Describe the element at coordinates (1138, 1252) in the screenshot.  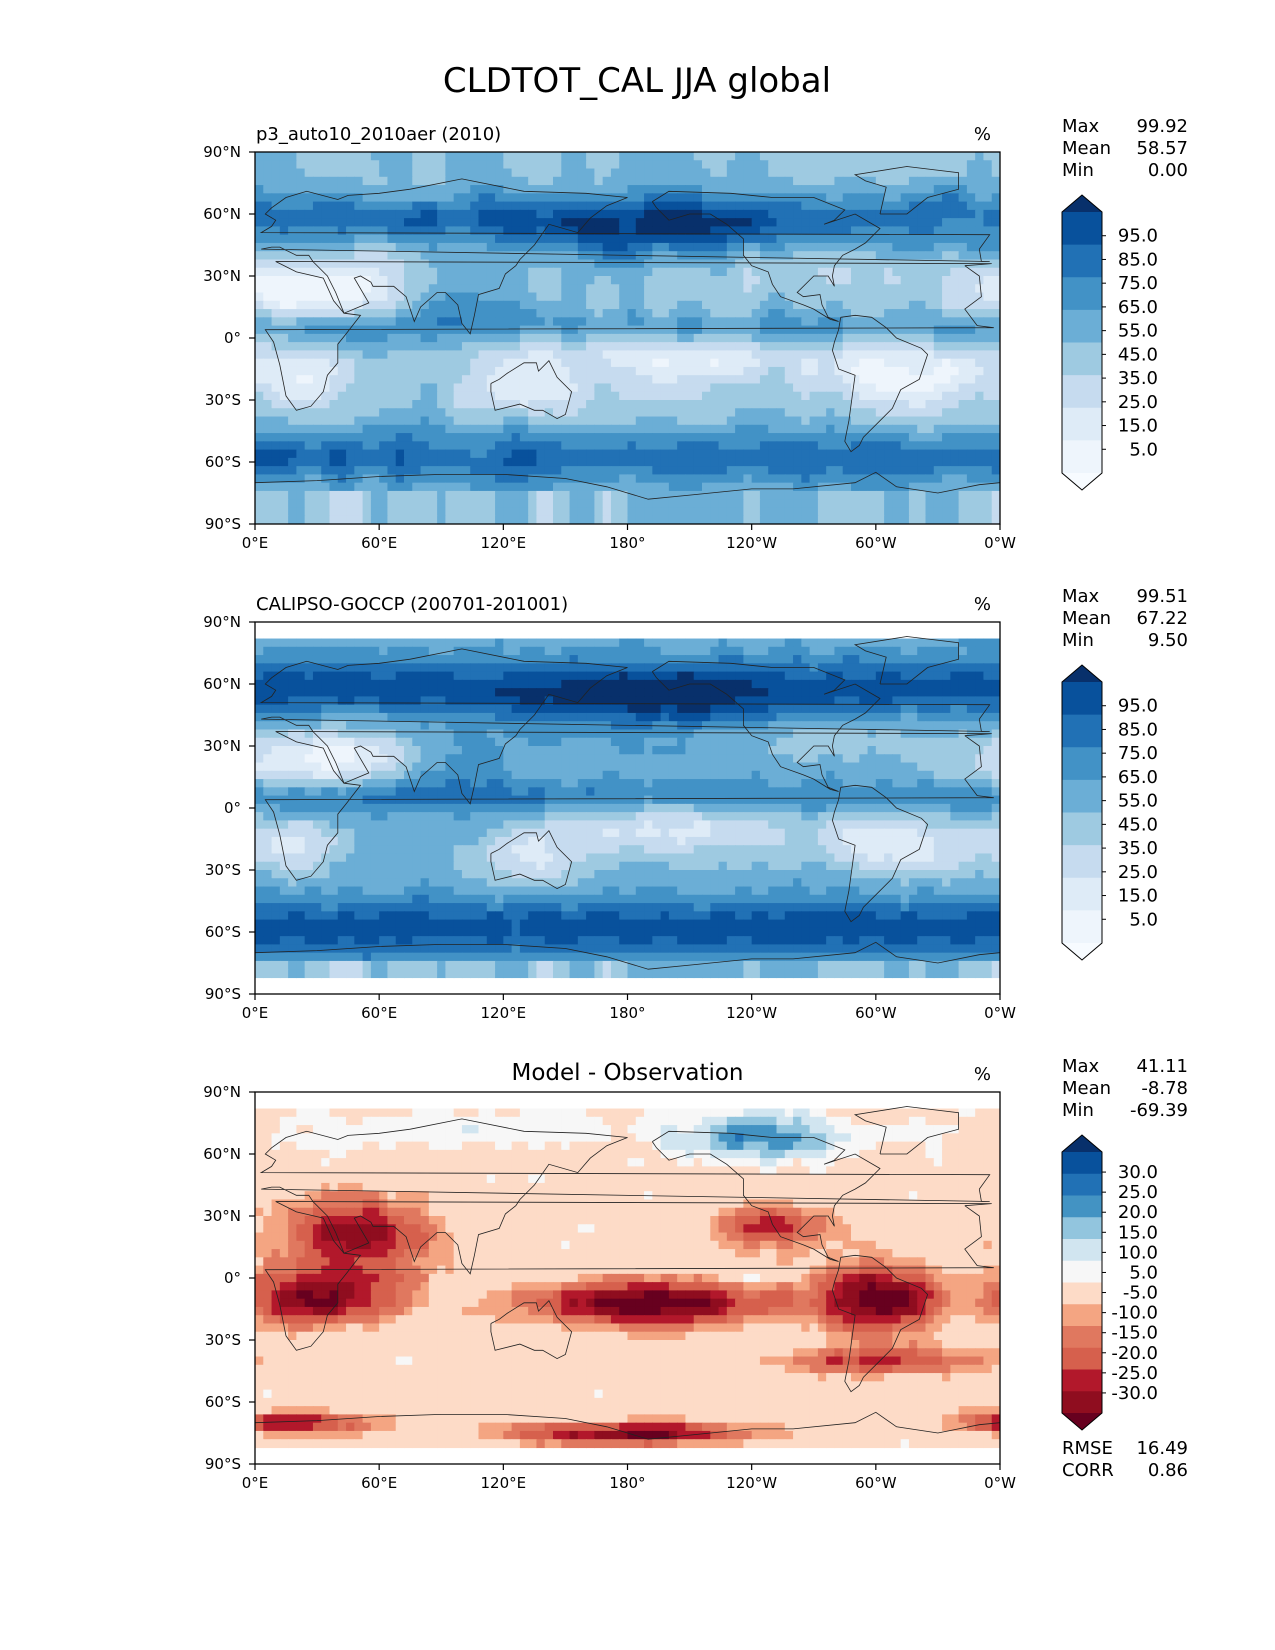
I see `colorbar-tick-label: 10.0` at that location.